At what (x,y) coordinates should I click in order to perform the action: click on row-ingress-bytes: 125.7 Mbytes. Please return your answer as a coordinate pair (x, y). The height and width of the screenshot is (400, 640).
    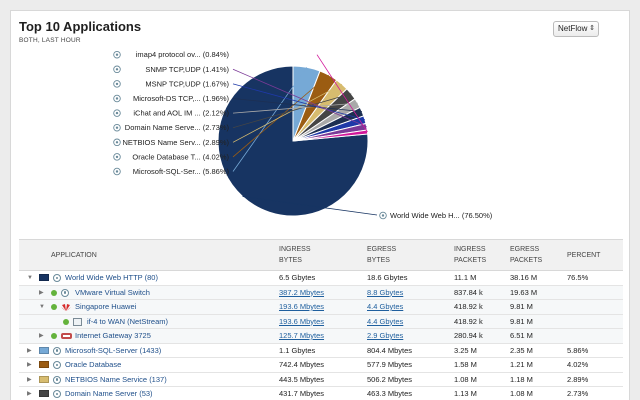
    Looking at the image, I should click on (302, 335).